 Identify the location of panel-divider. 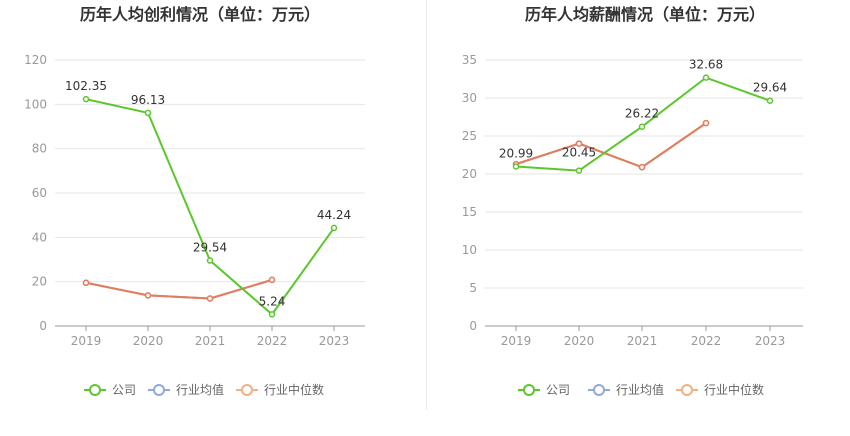
(426, 205).